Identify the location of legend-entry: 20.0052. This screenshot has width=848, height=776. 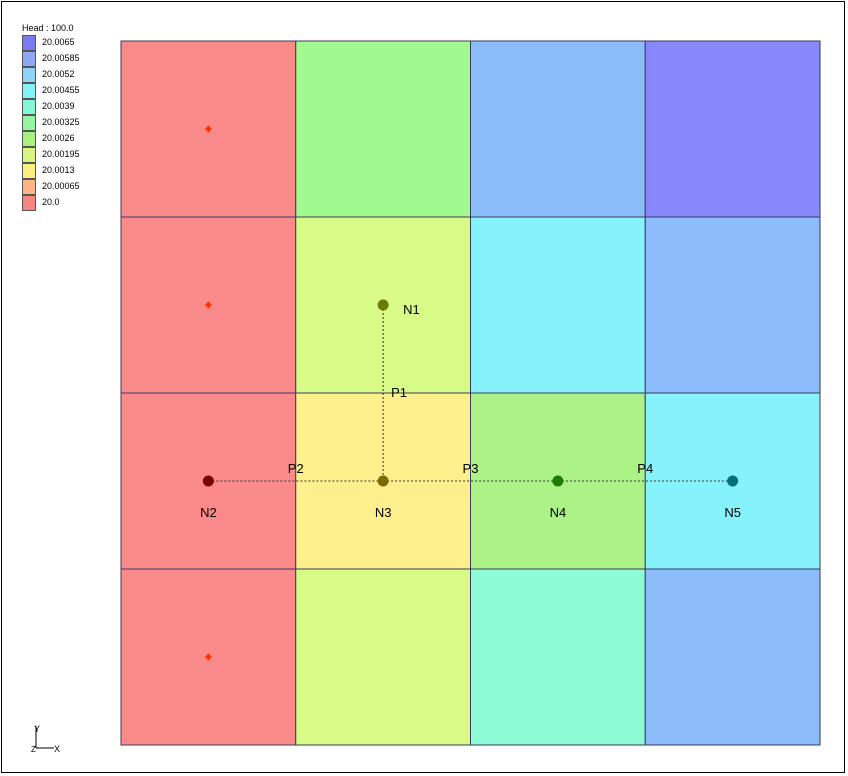
(67, 75).